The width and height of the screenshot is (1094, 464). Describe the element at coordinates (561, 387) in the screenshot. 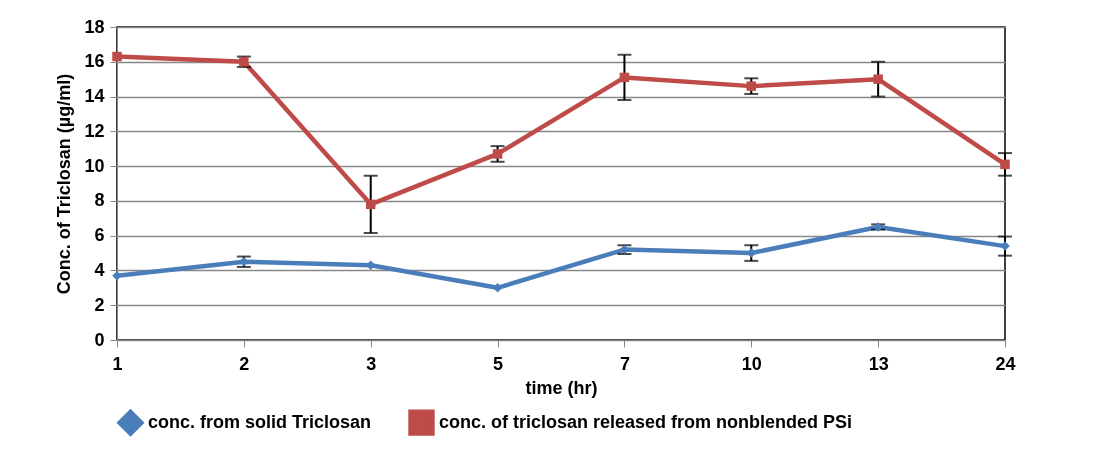

I see `x-axis-title: time (hr)` at that location.